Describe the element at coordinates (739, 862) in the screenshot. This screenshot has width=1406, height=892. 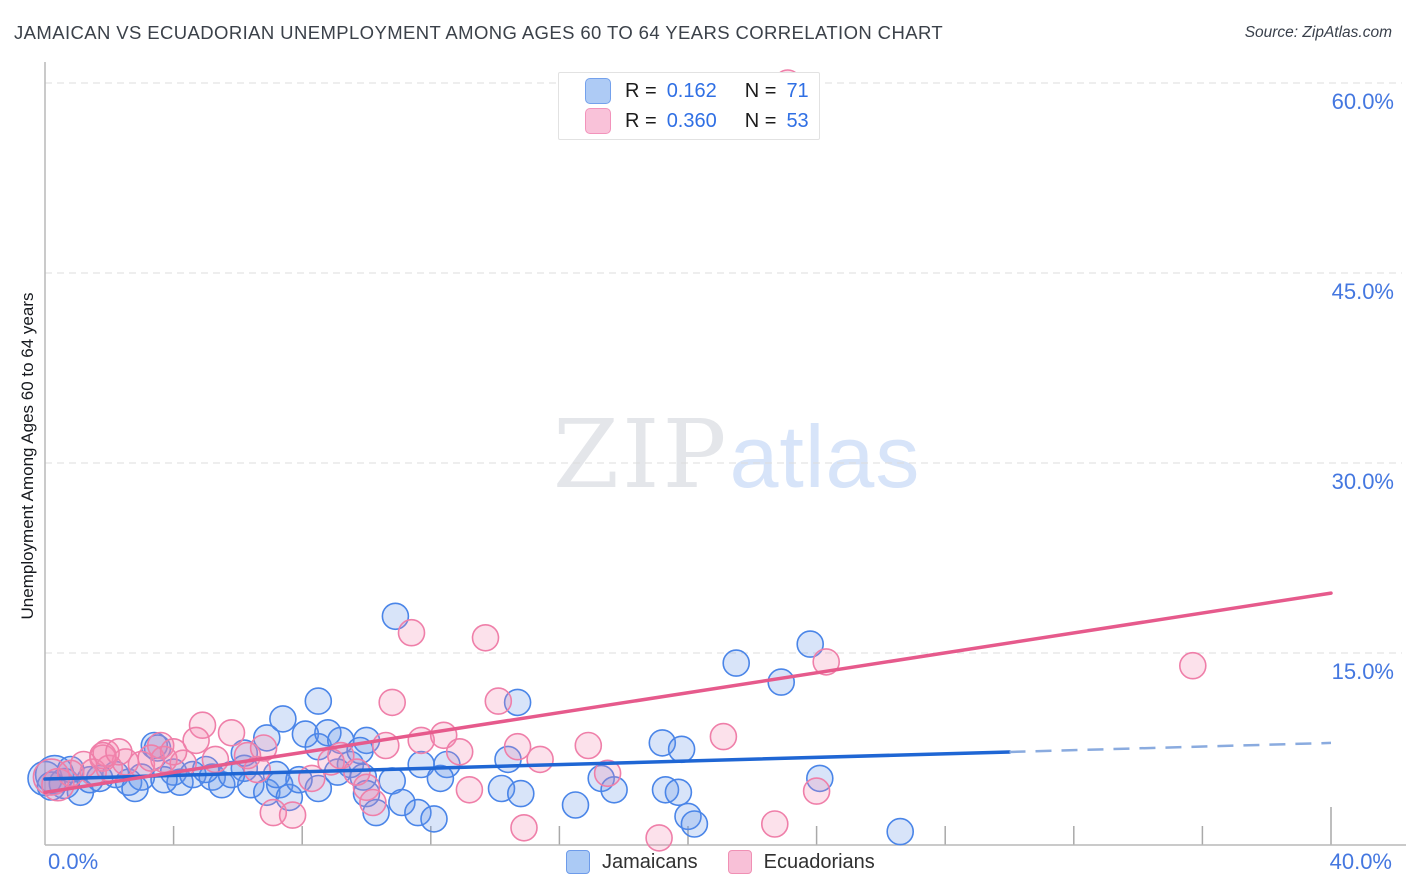
I see `ecuadorians-legend-swatch-icon` at that location.